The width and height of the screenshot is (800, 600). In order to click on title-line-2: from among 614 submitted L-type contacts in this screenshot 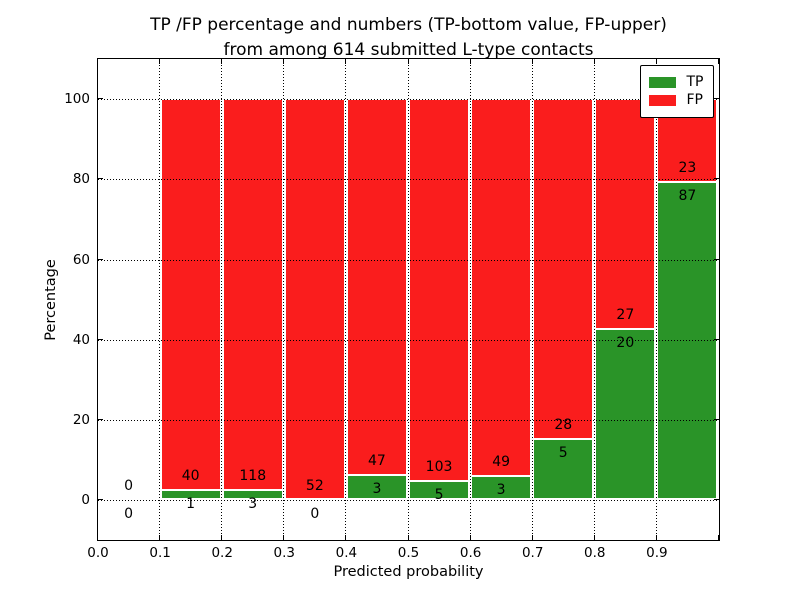, I will do `click(408, 50)`.